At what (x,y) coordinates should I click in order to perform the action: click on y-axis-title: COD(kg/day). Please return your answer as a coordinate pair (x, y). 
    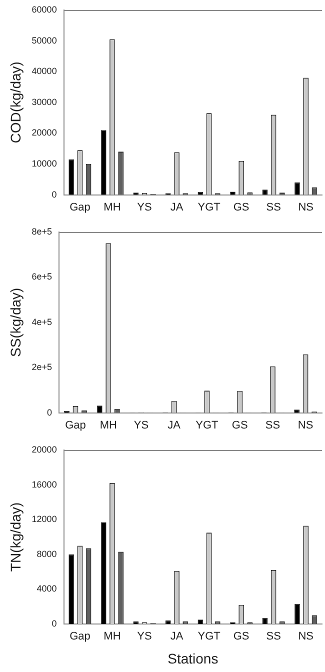
    Looking at the image, I should click on (15, 103).